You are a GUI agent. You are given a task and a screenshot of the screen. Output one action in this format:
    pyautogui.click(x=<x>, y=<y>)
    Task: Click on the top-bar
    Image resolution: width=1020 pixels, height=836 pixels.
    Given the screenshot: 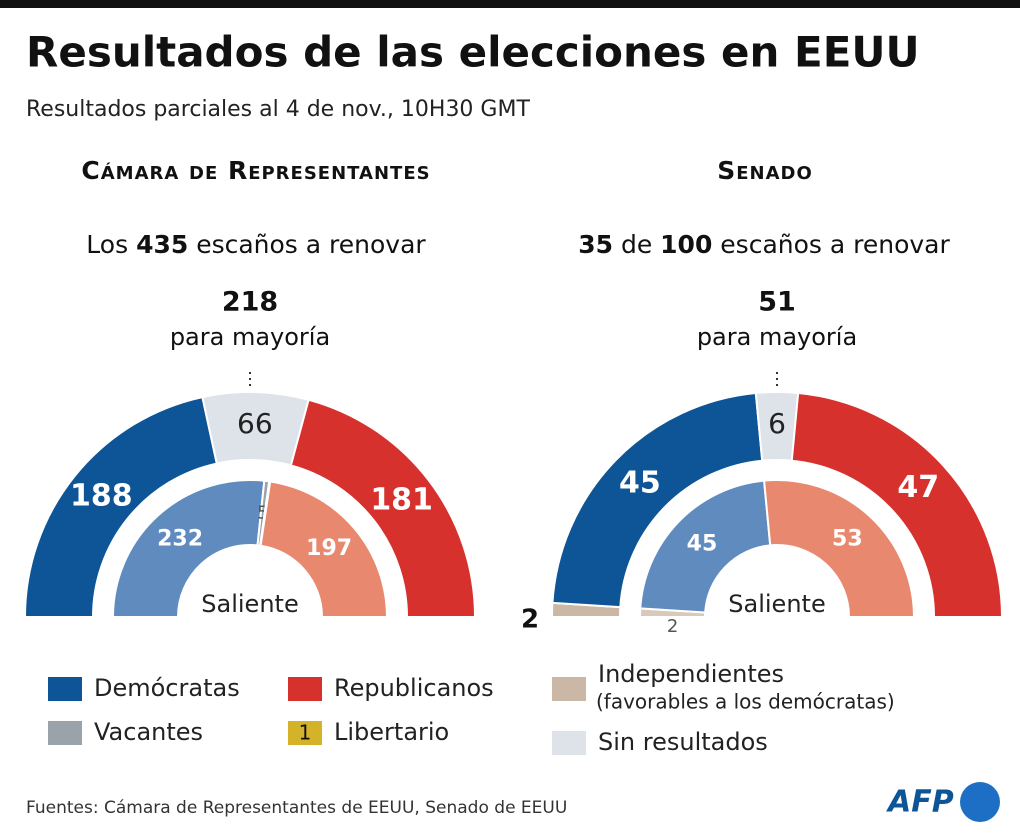 What is the action you would take?
    pyautogui.click(x=510, y=4)
    